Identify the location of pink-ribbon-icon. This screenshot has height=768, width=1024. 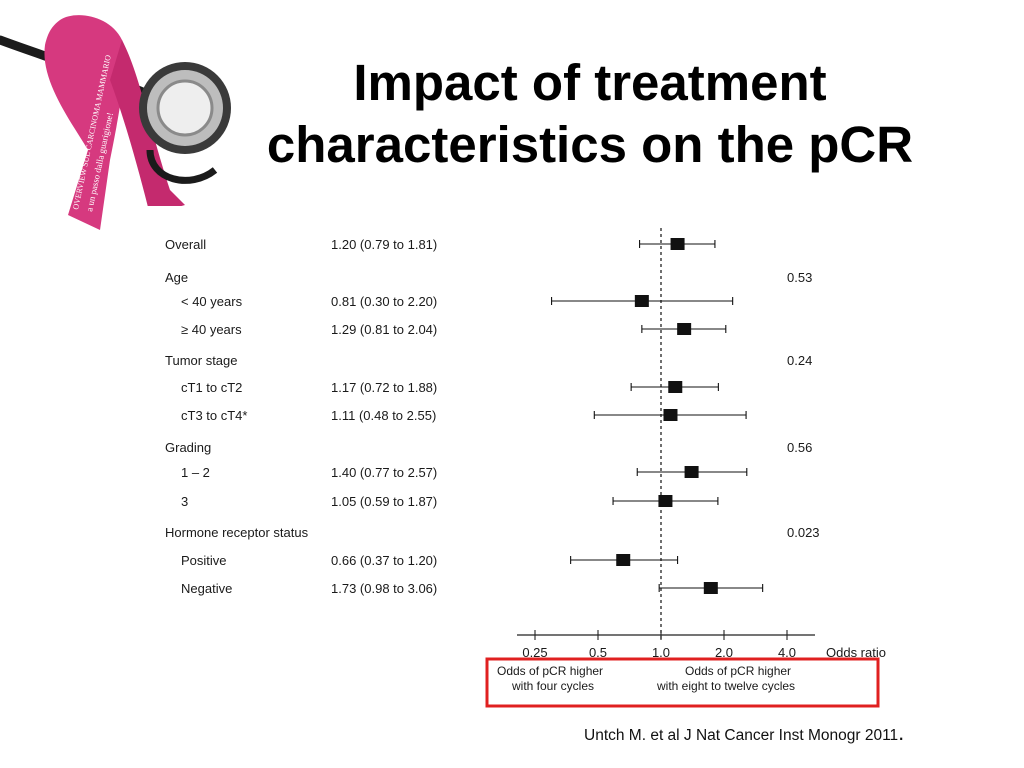
(84, 123).